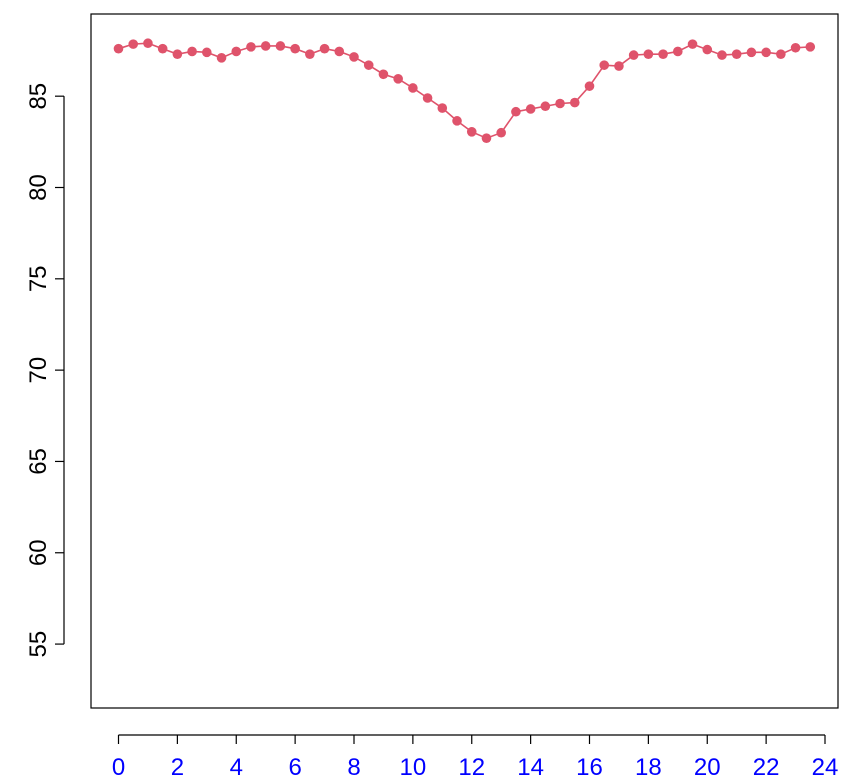 This screenshot has width=842, height=784. I want to click on y-tick-label: 65, so click(38, 461).